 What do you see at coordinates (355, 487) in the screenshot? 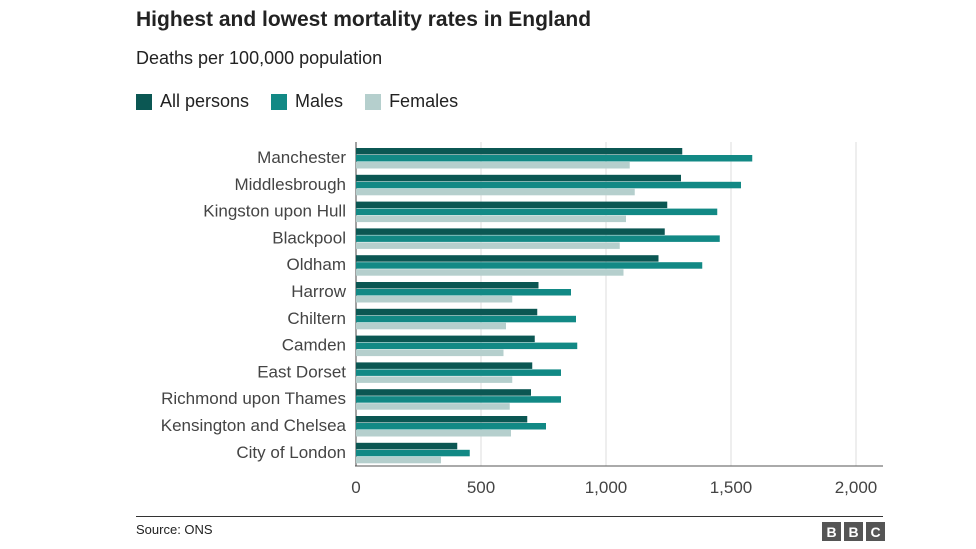
I see `x-tick-label: 0` at bounding box center [355, 487].